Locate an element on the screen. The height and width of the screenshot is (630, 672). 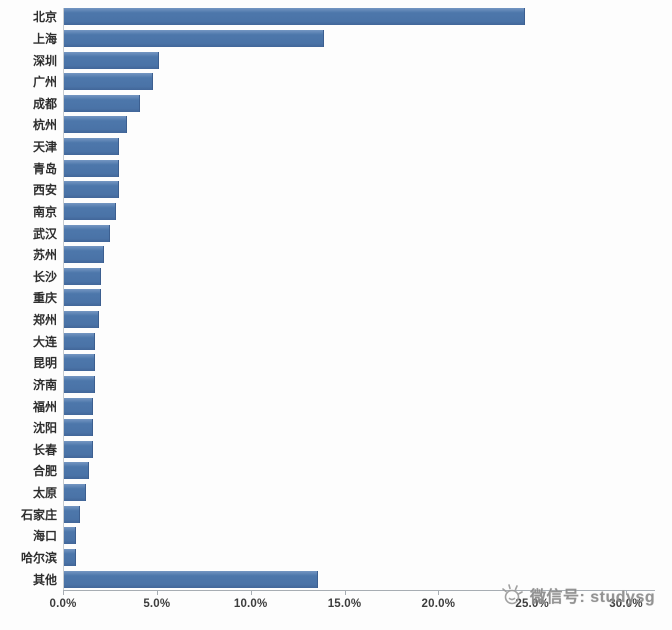
bar-row: 青岛 is located at coordinates (336, 168).